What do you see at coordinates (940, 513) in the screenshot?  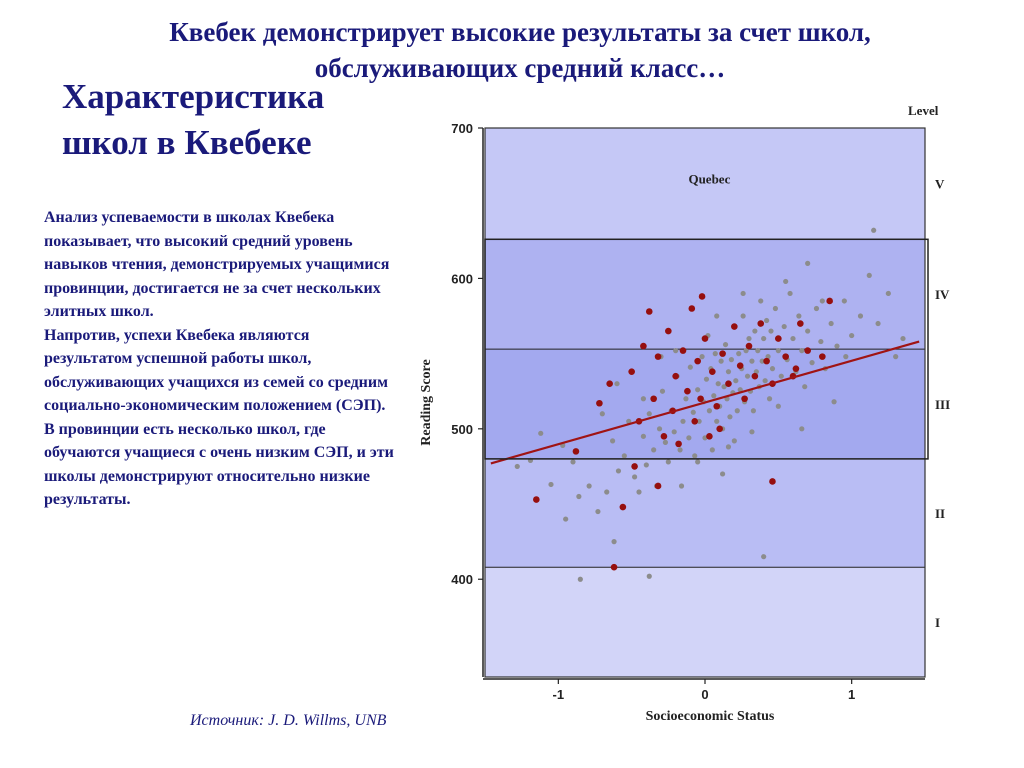 I see `level-label: II` at bounding box center [940, 513].